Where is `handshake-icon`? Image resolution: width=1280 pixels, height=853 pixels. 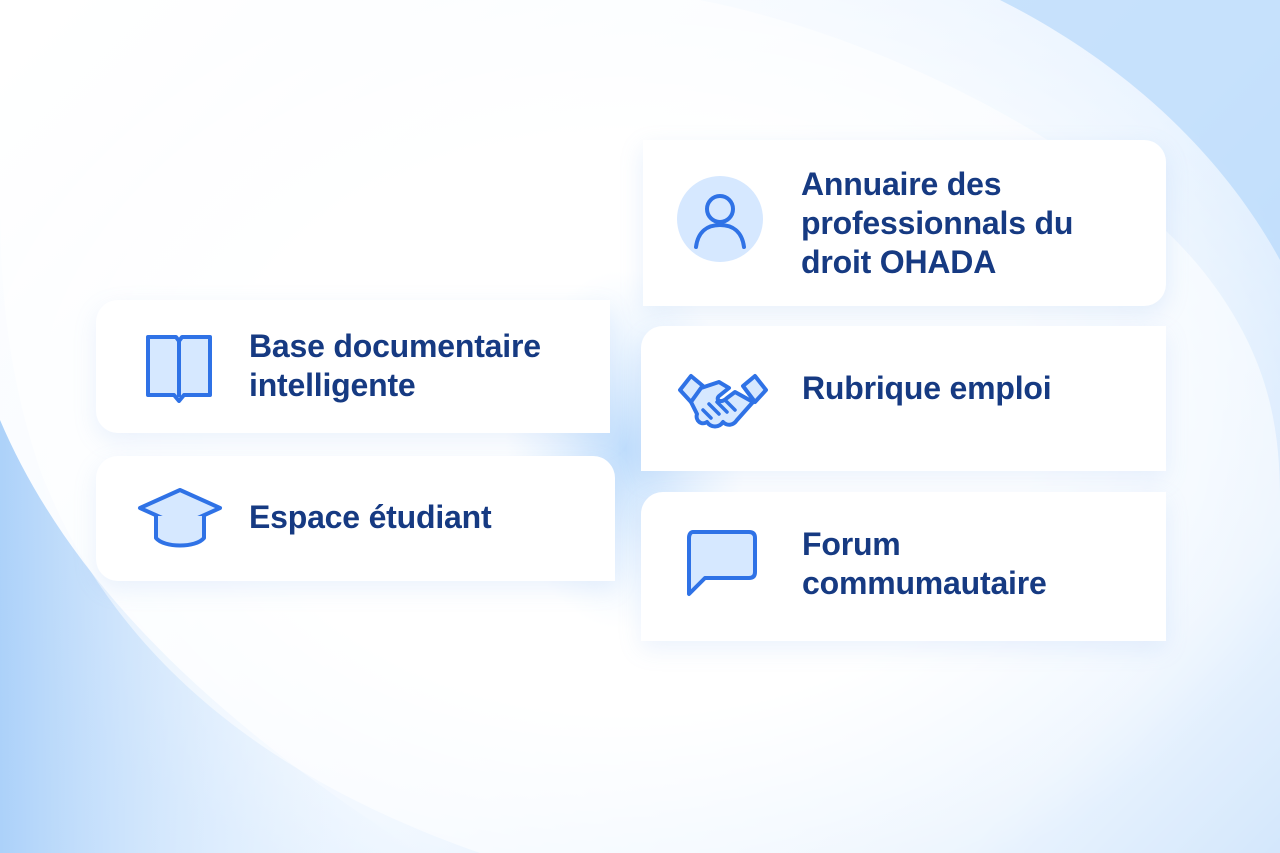
handshake-icon is located at coordinates (723, 403).